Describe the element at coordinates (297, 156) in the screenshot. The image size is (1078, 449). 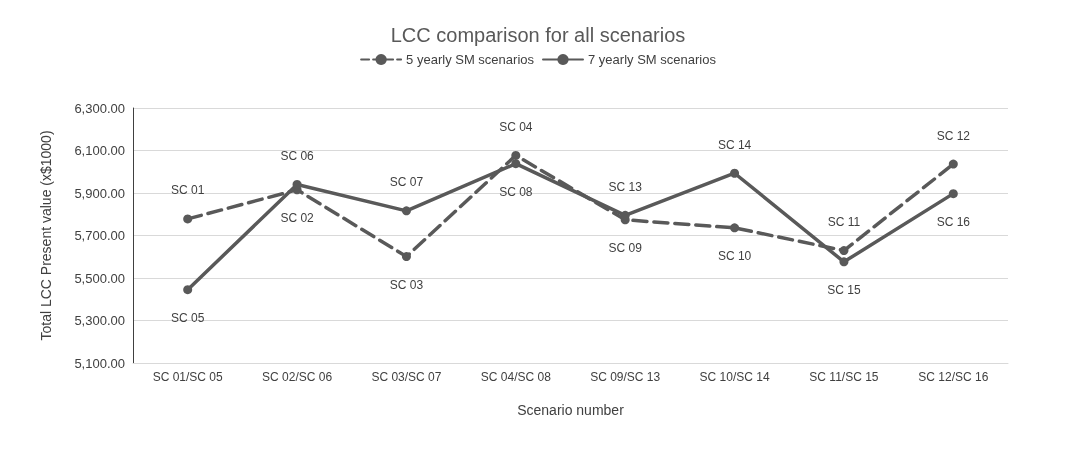
I see `data-label: SC 06` at that location.